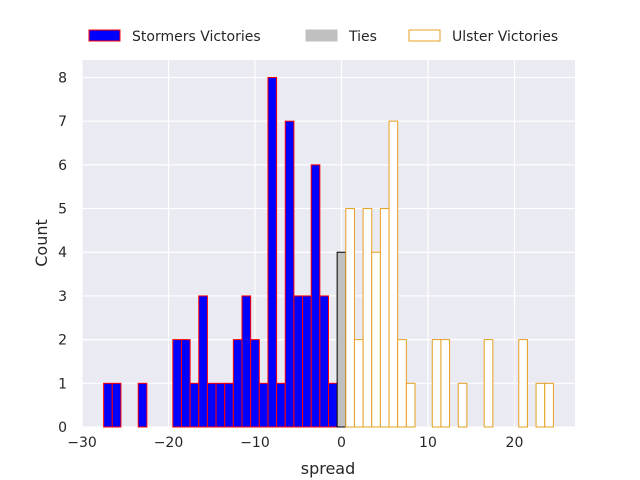 This screenshot has height=480, width=640. Describe the element at coordinates (505, 37) in the screenshot. I see `legend-label: Ulster Victories` at that location.